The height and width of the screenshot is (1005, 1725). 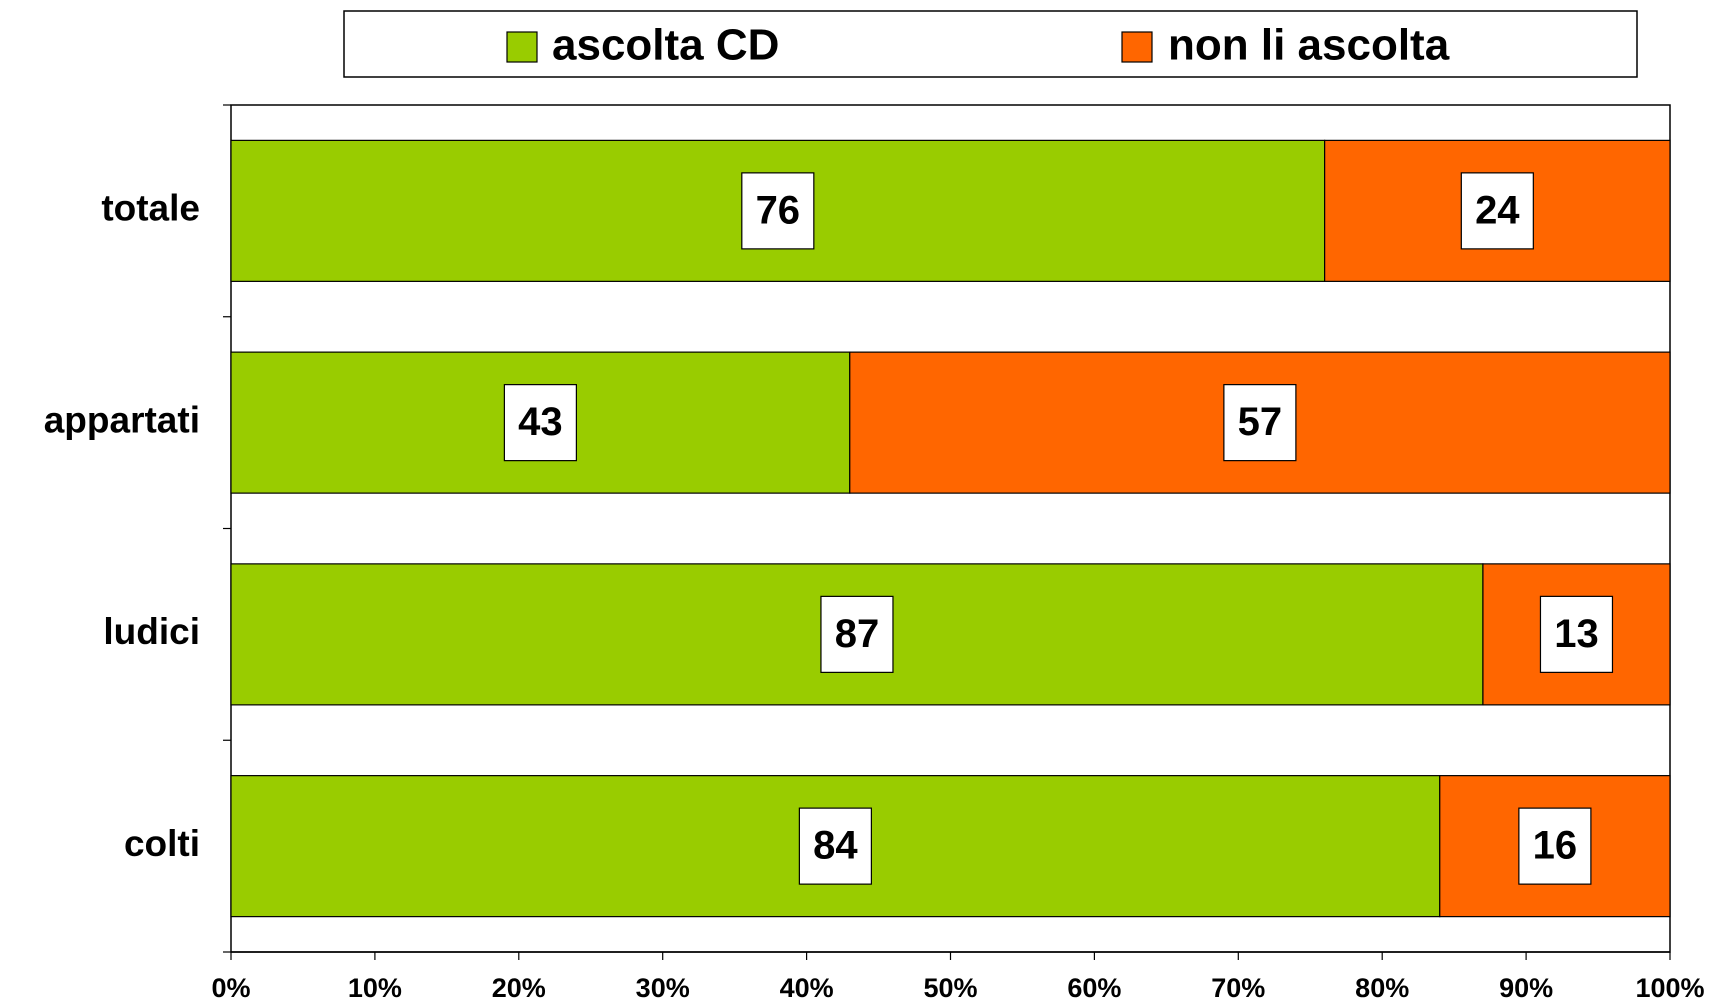 I want to click on x-tick-label: 40%, so click(x=807, y=988).